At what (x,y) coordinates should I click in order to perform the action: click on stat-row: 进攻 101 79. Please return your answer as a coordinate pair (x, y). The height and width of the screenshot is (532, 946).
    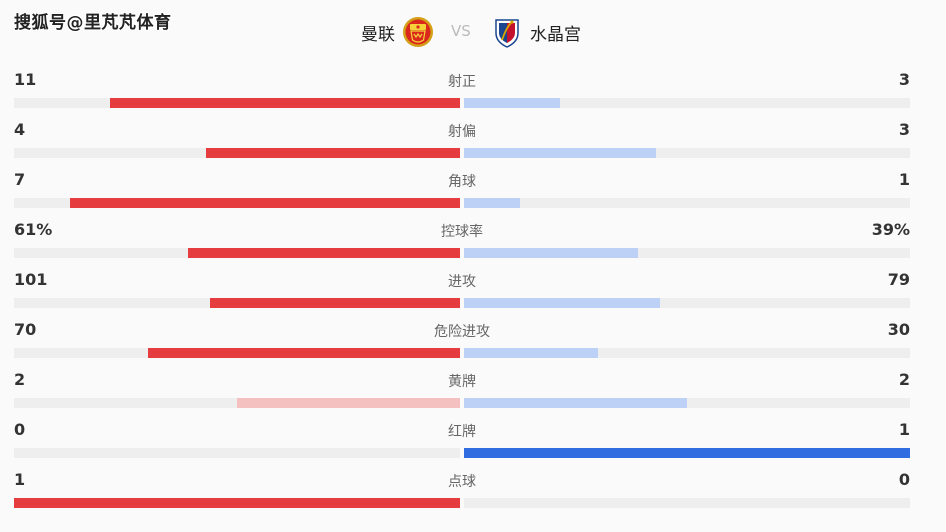
    Looking at the image, I should click on (462, 291).